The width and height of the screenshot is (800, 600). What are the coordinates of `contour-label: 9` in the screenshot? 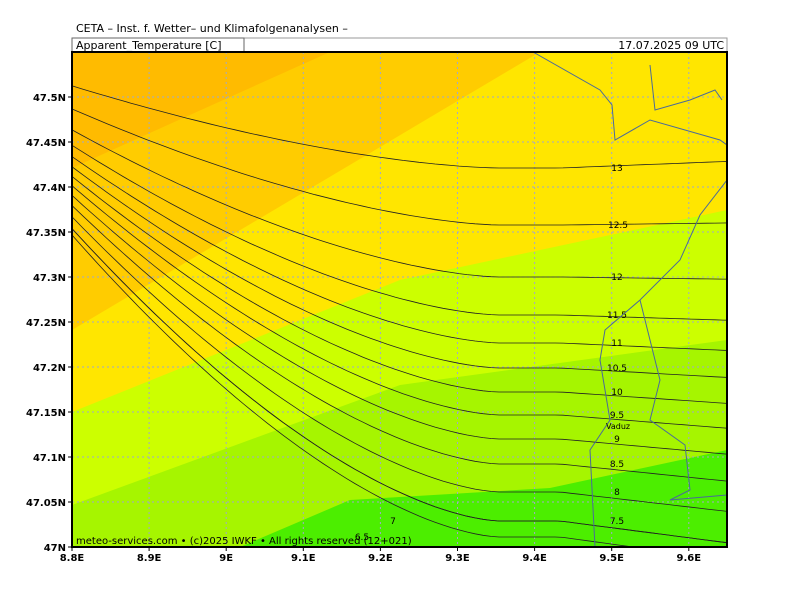 It's located at (617, 440).